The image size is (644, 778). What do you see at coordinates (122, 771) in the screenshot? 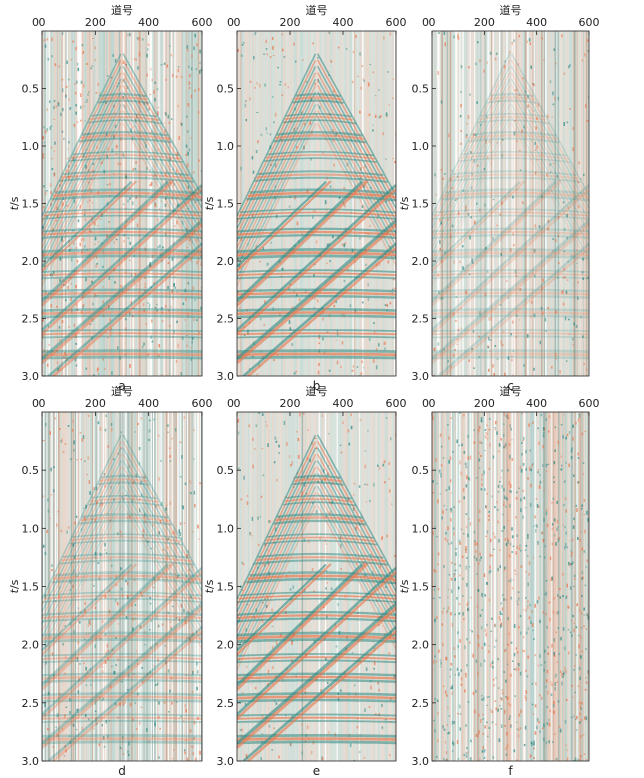
I see `panel-label: d` at bounding box center [122, 771].